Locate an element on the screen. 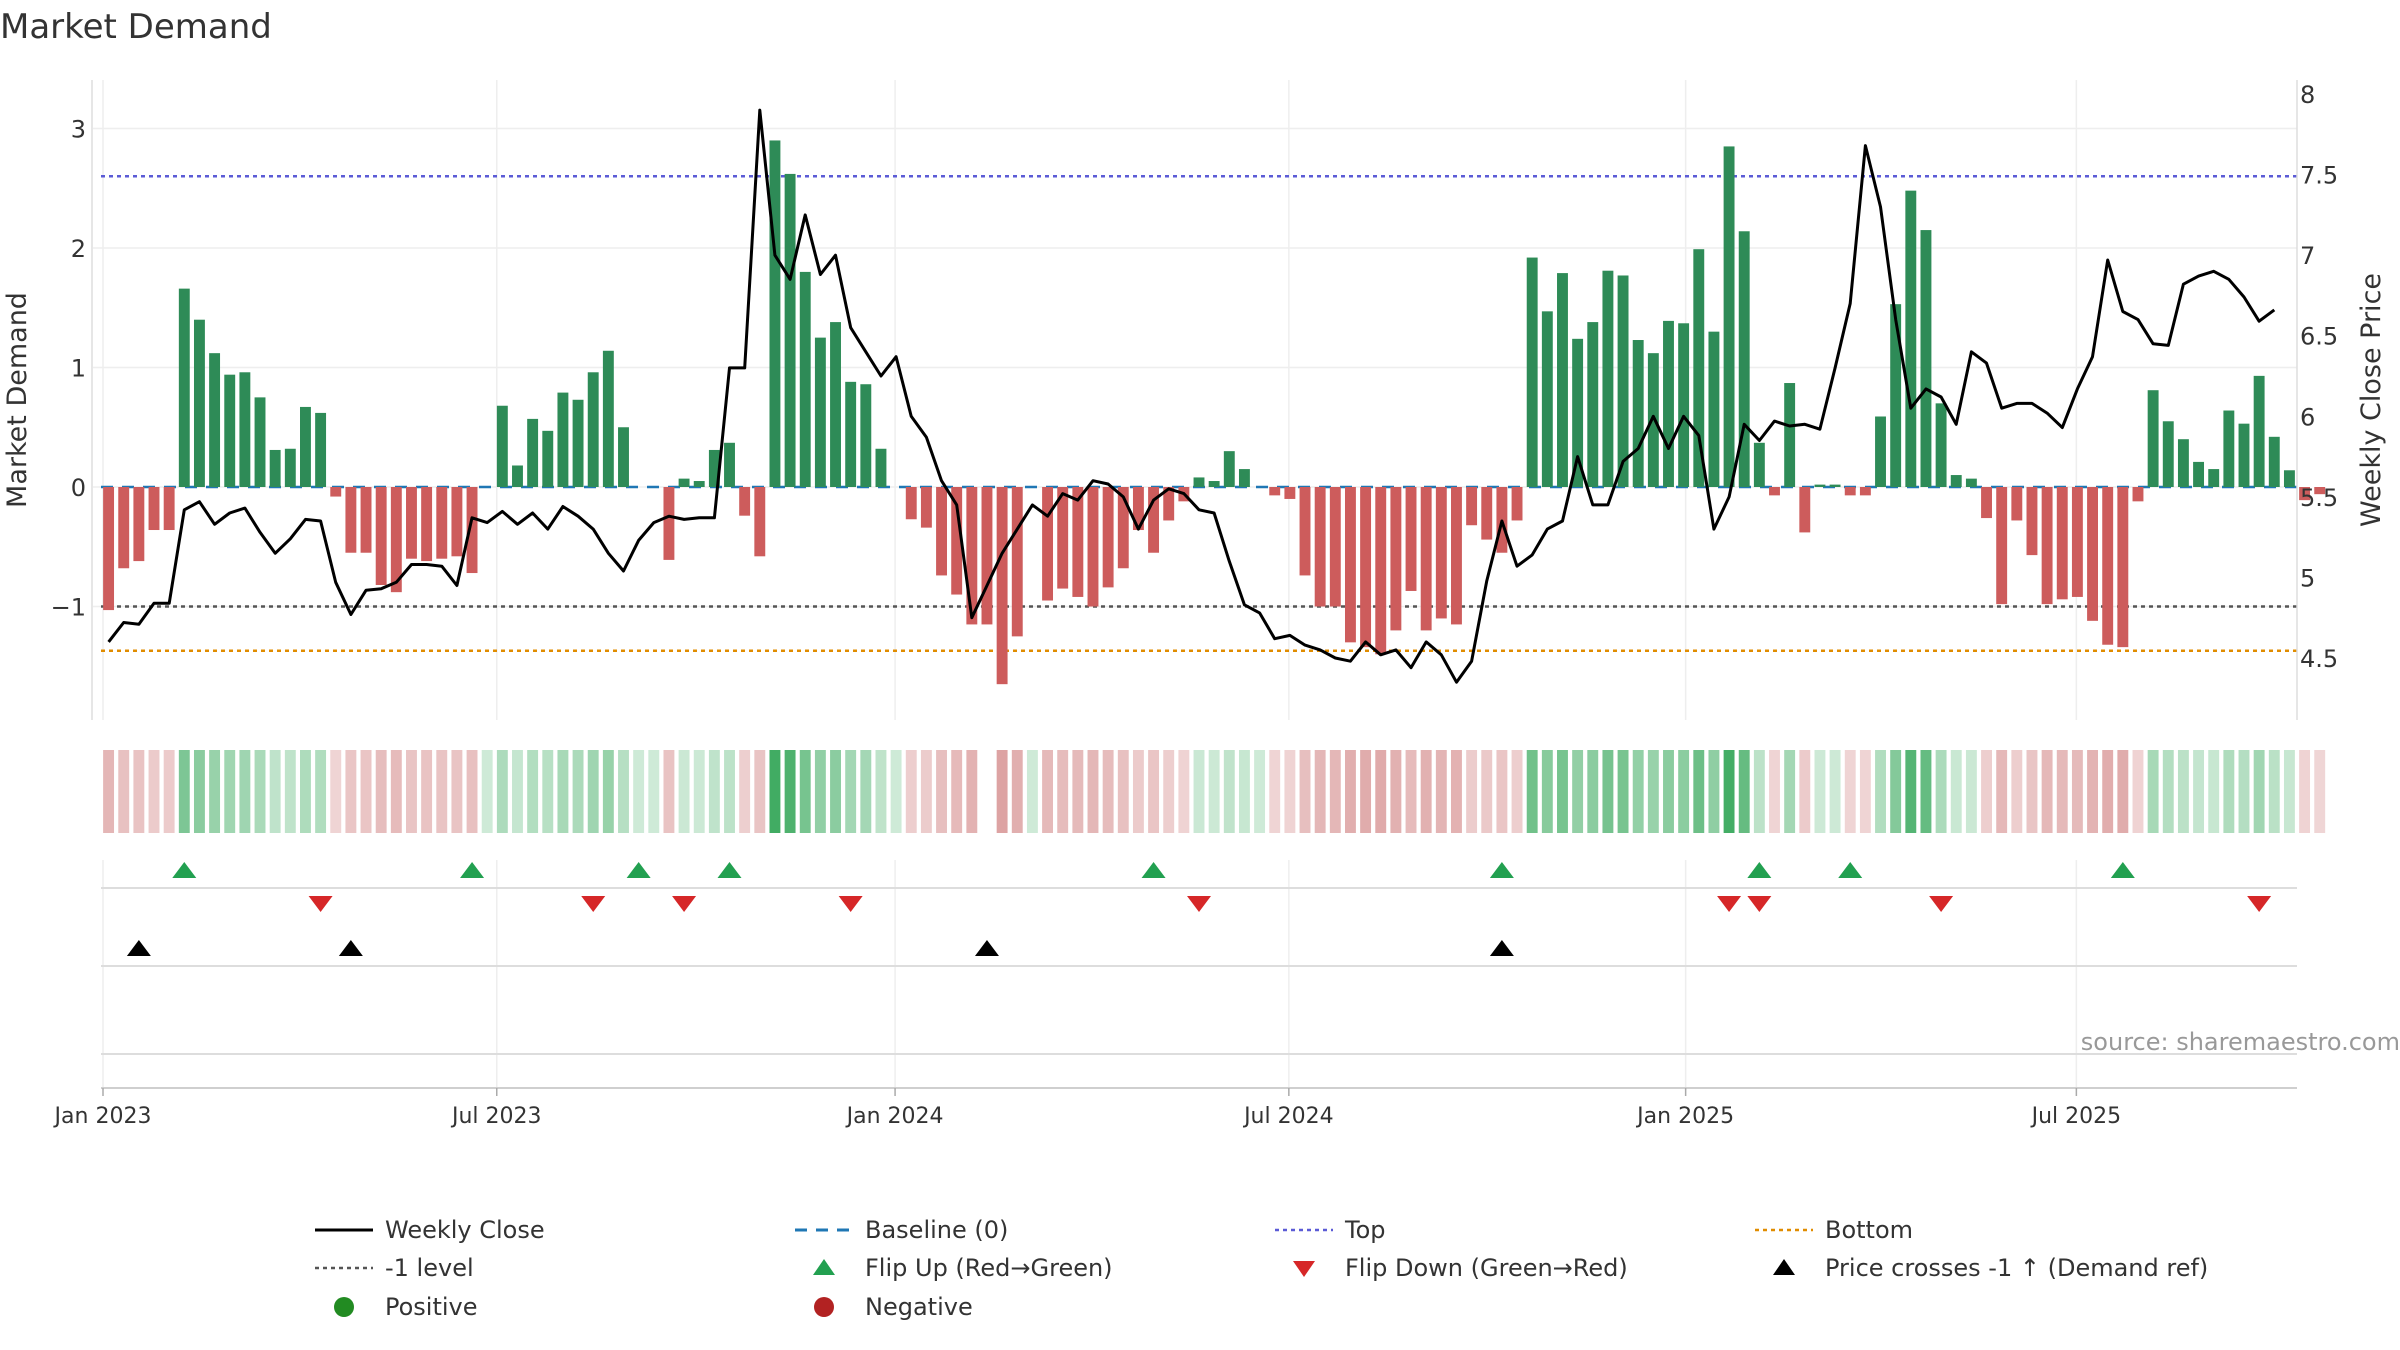  x-tick-label: Jul 2023 is located at coordinates (496, 1116).